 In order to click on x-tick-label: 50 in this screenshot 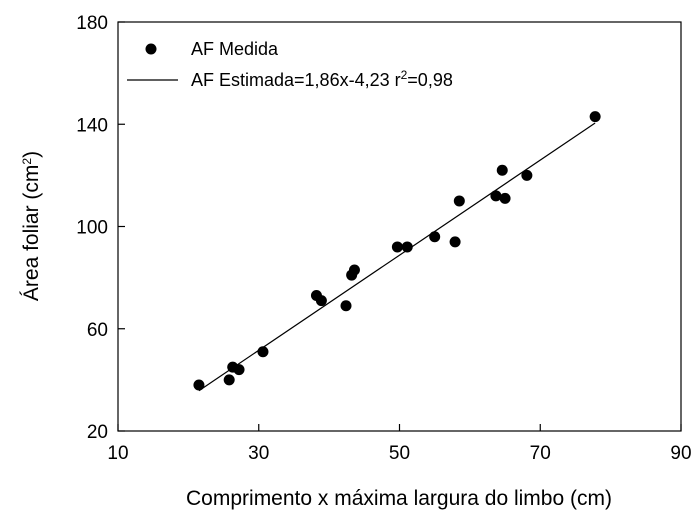, I will do `click(399, 453)`.